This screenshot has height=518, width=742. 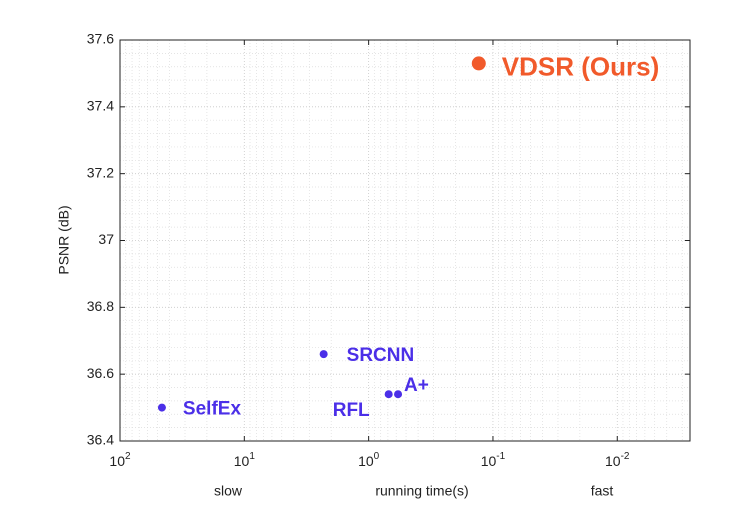 I want to click on y-tick-label: 37.4, so click(x=100, y=106).